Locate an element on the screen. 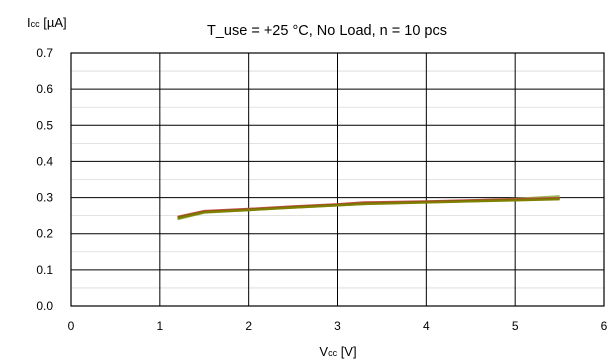  y-tick-label: 0.5 is located at coordinates (44, 125).